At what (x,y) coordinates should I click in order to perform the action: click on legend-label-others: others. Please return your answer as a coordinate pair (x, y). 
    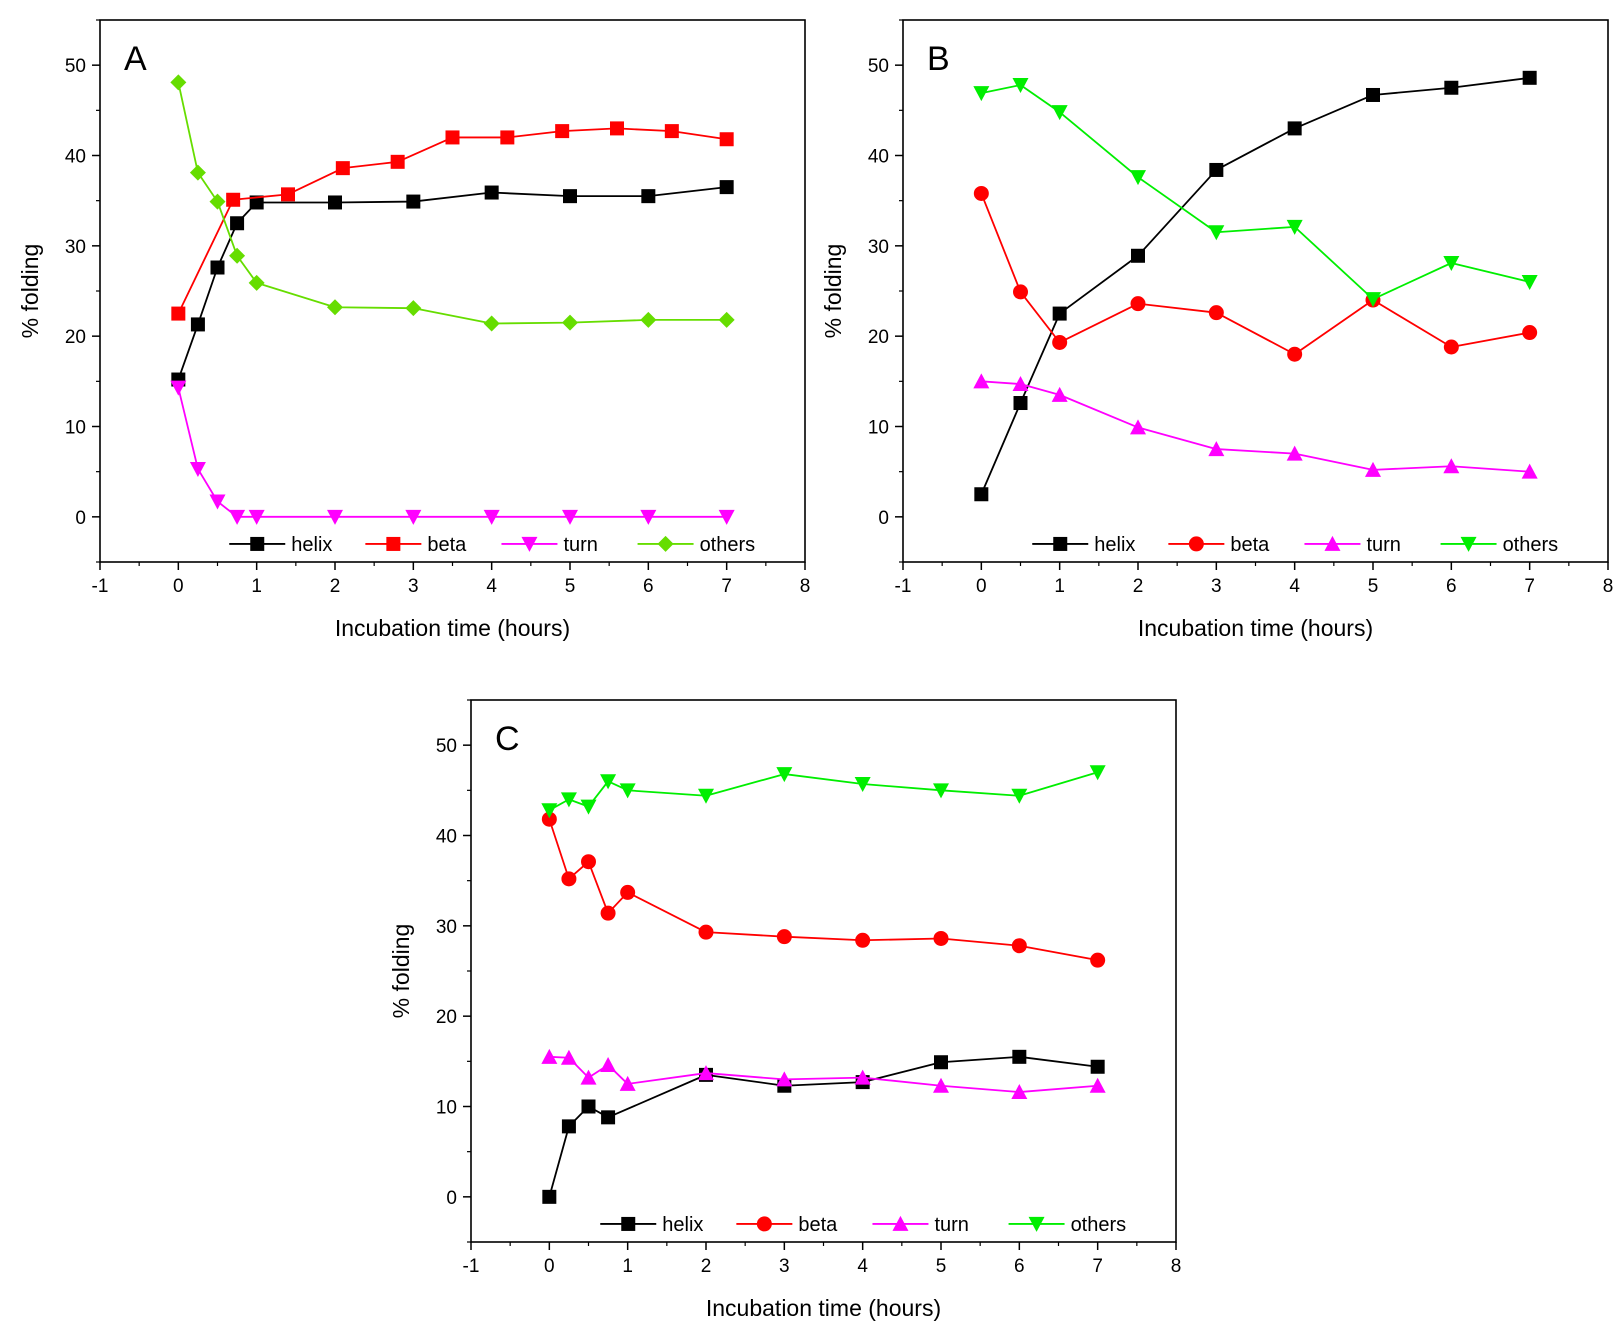
    Looking at the image, I should click on (1531, 545).